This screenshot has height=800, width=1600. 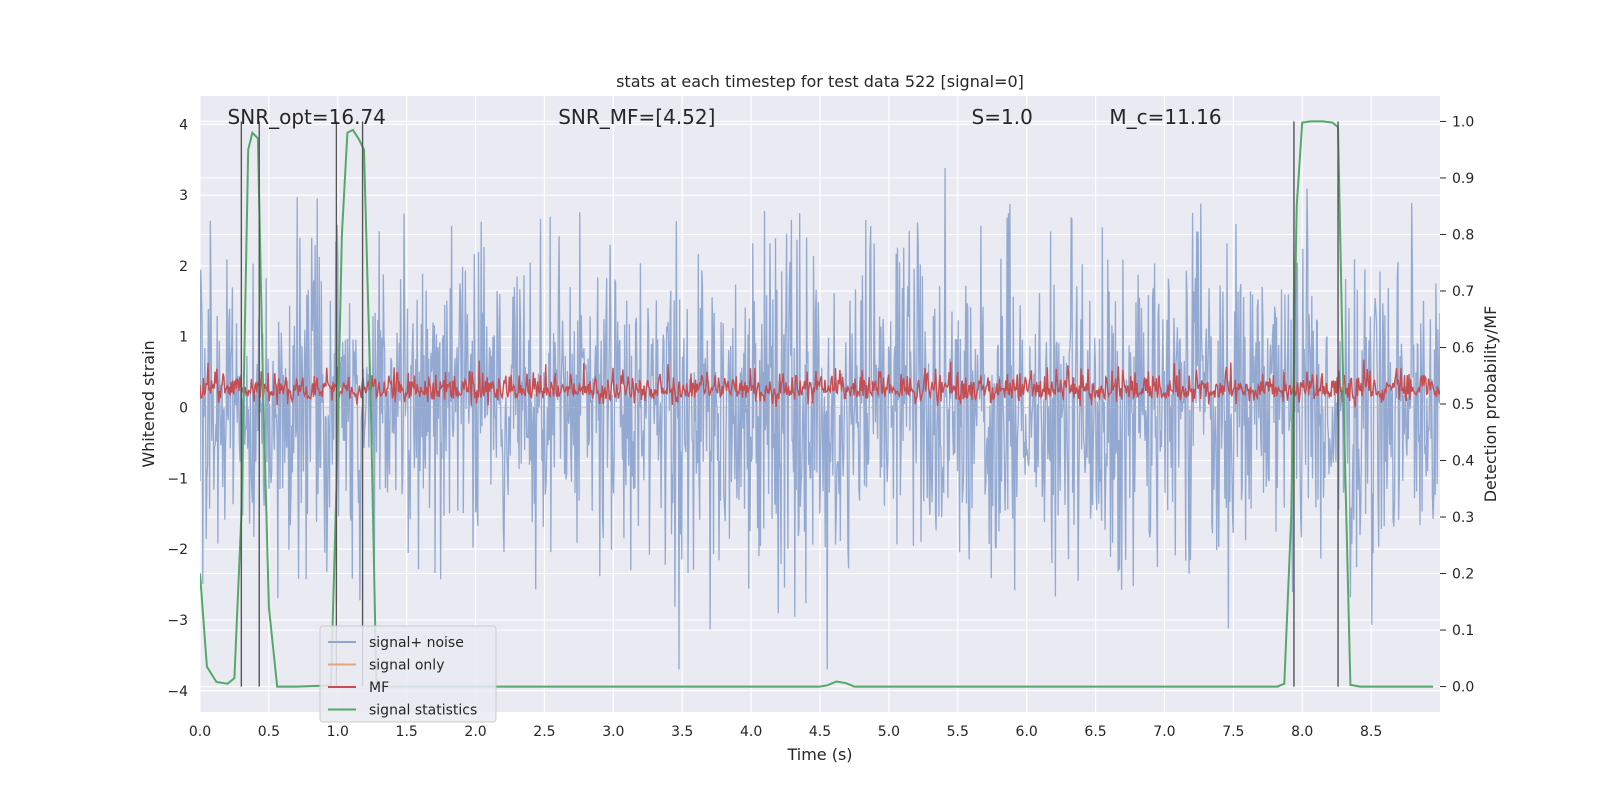 I want to click on y-right-tick-label: 0.5, so click(x=1463, y=405).